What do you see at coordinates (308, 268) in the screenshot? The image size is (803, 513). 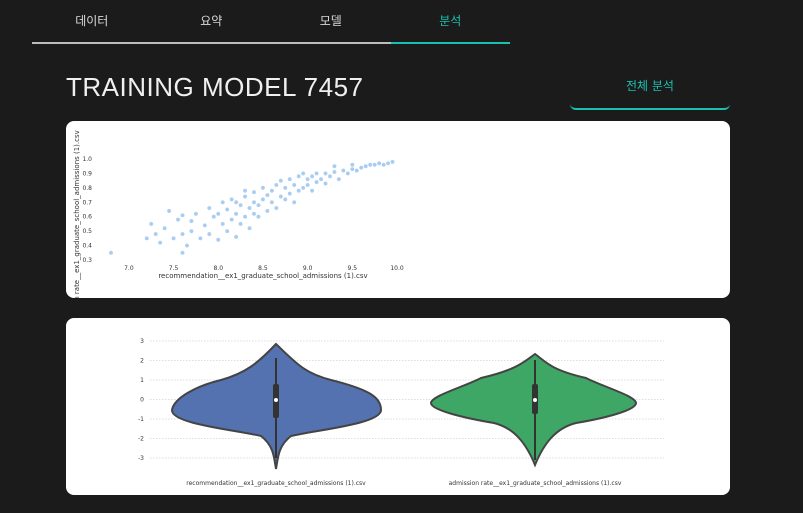 I see `scatter-xtick: 9.0` at bounding box center [308, 268].